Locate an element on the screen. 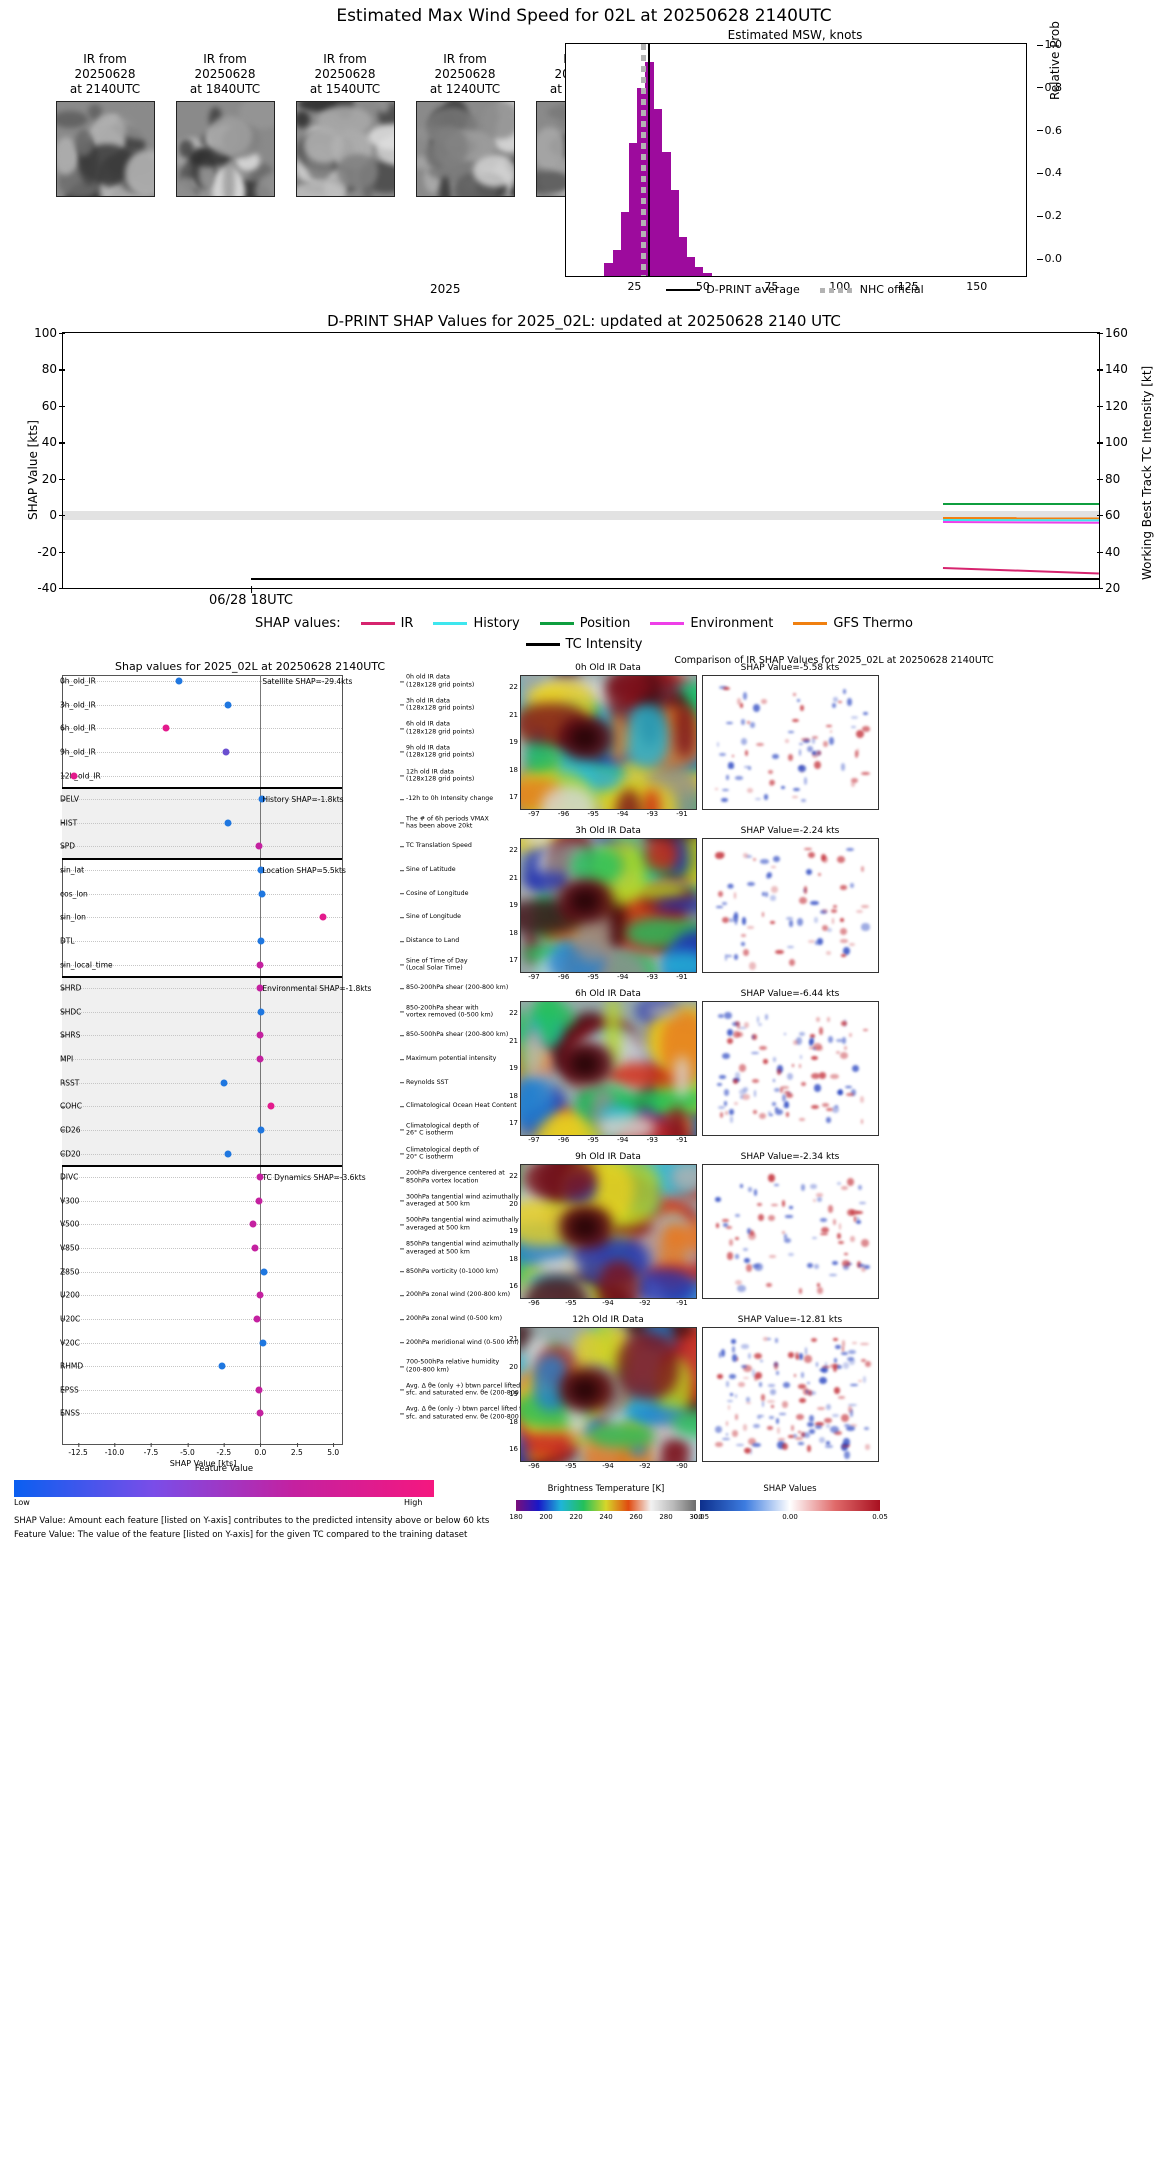 The height and width of the screenshot is (2158, 1168). brightness-temp-tick: 280 is located at coordinates (666, 1517).